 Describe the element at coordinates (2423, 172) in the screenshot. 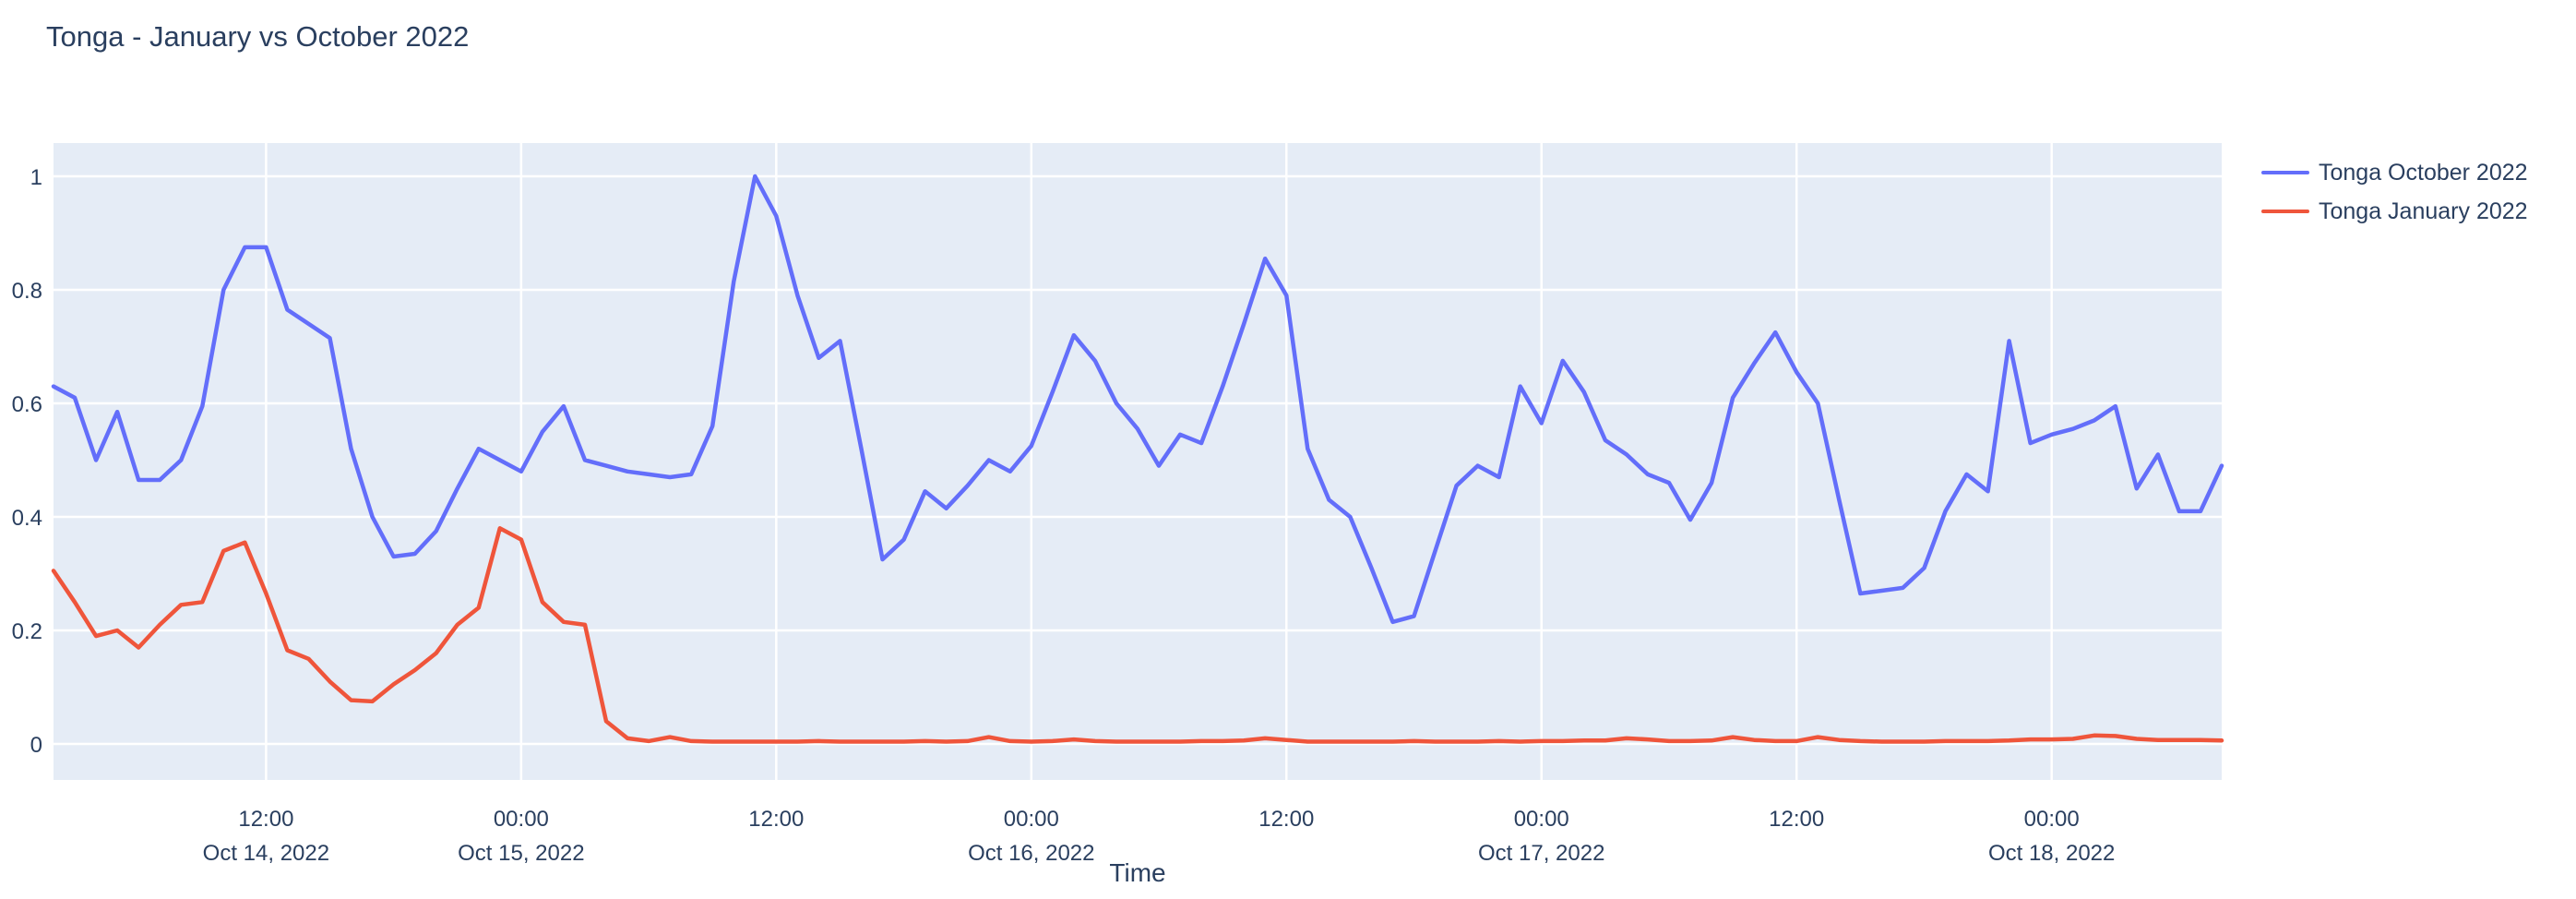

I see `legend-label: Tonga October 2022` at that location.